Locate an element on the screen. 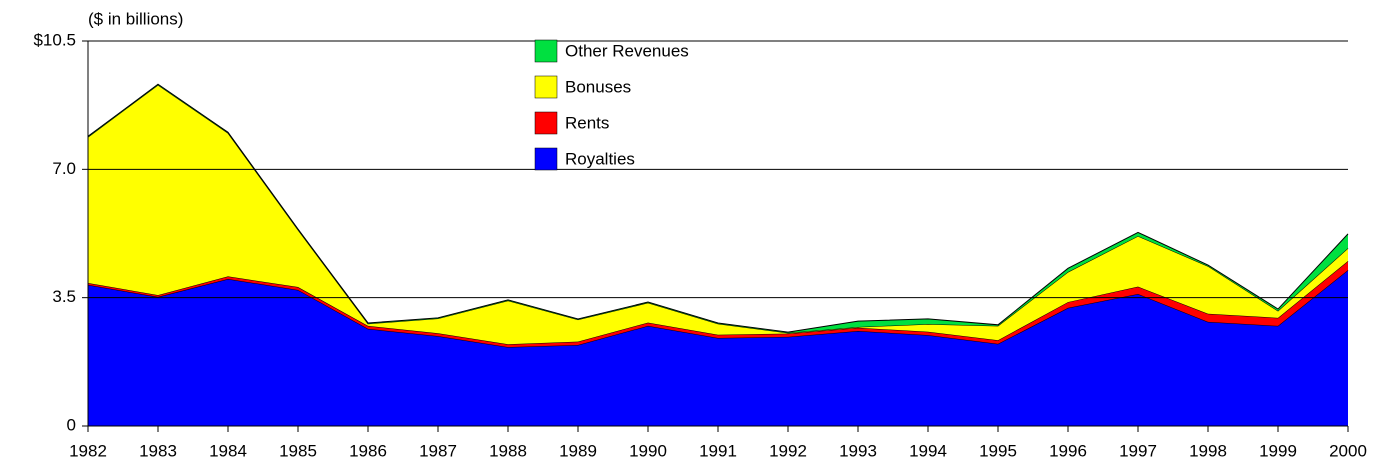 This screenshot has width=1388, height=472. x-tick-label: 1995 is located at coordinates (998, 450).